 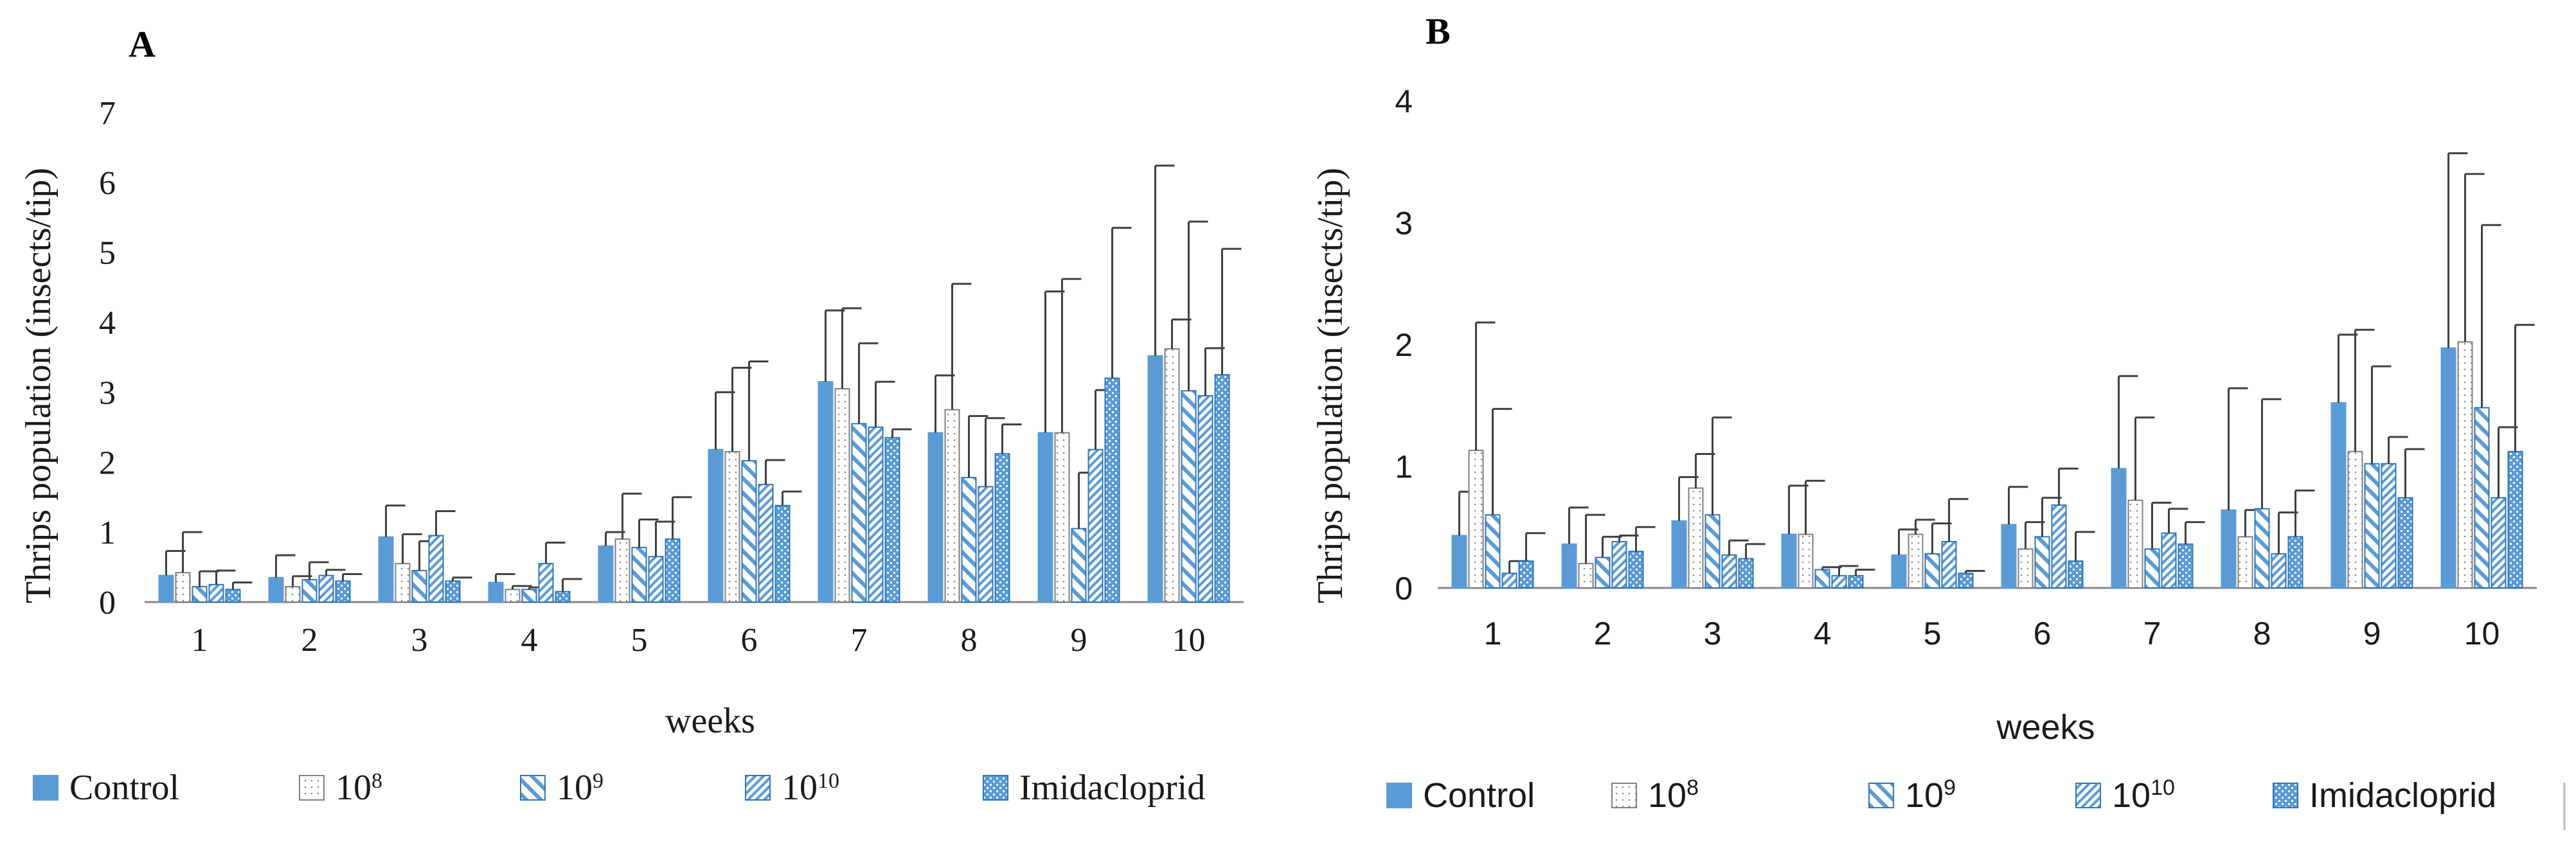 What do you see at coordinates (1404, 224) in the screenshot?
I see `panel-b-y-tick-label: 3` at bounding box center [1404, 224].